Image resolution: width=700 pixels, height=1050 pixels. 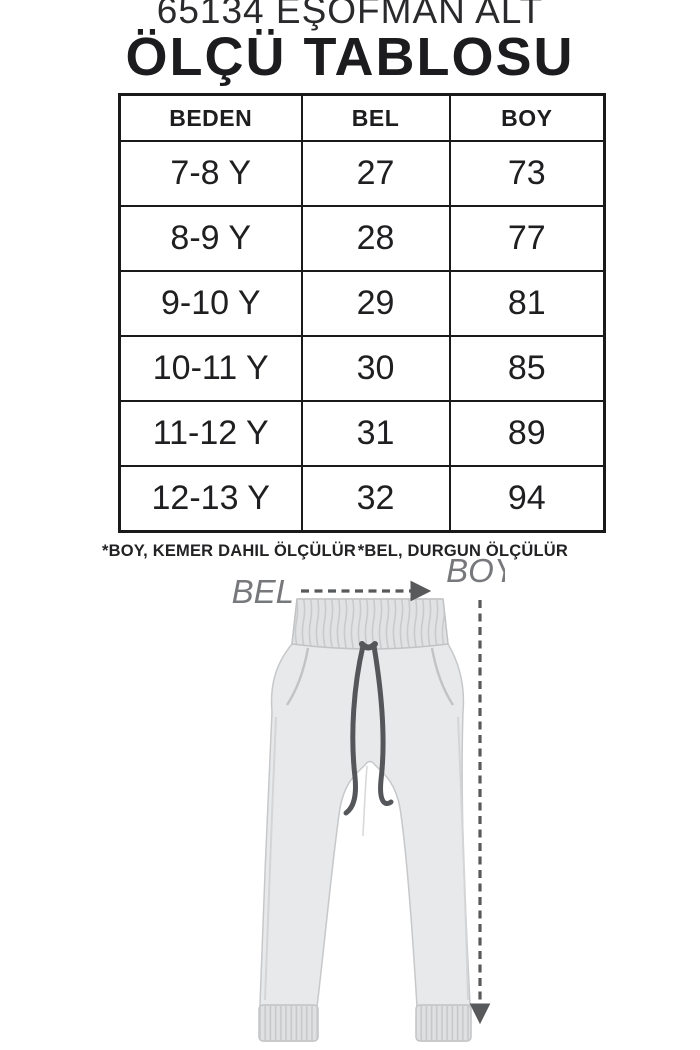 I want to click on table-row: 7-8 Y 27 73, so click(x=362, y=173).